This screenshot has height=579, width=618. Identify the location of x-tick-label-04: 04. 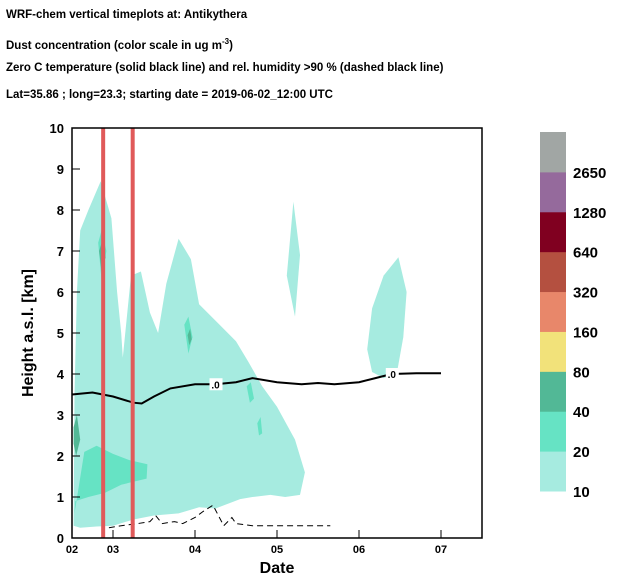
(195, 550).